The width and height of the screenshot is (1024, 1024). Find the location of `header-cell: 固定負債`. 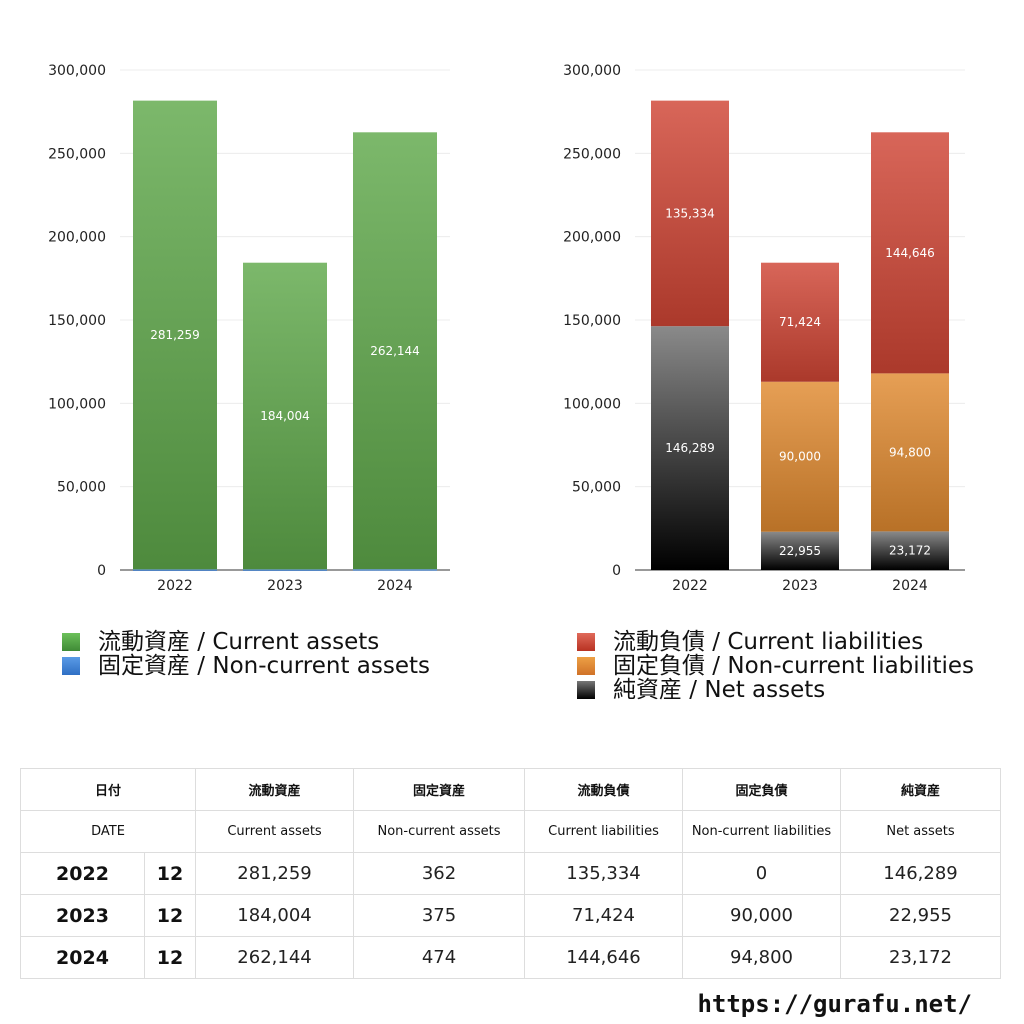

header-cell: 固定負債 is located at coordinates (762, 789).